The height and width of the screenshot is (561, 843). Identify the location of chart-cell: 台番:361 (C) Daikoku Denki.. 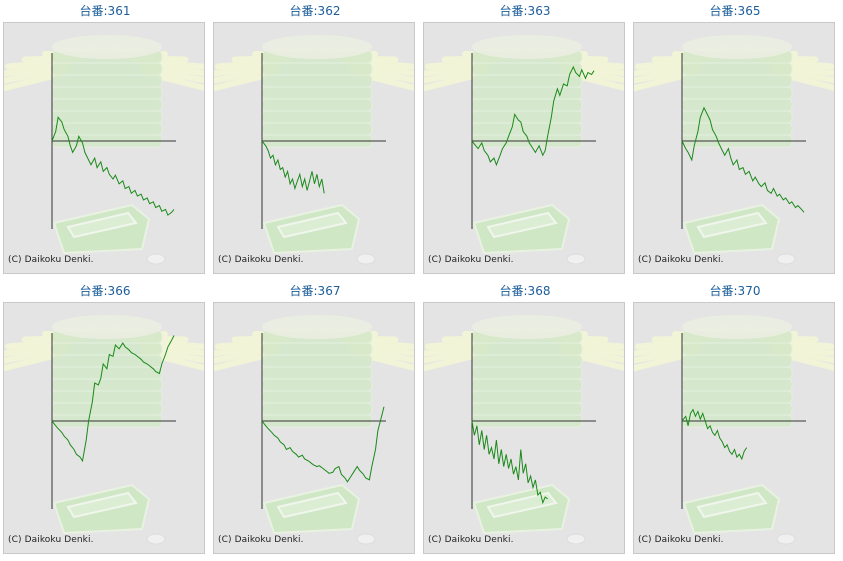
(105, 140).